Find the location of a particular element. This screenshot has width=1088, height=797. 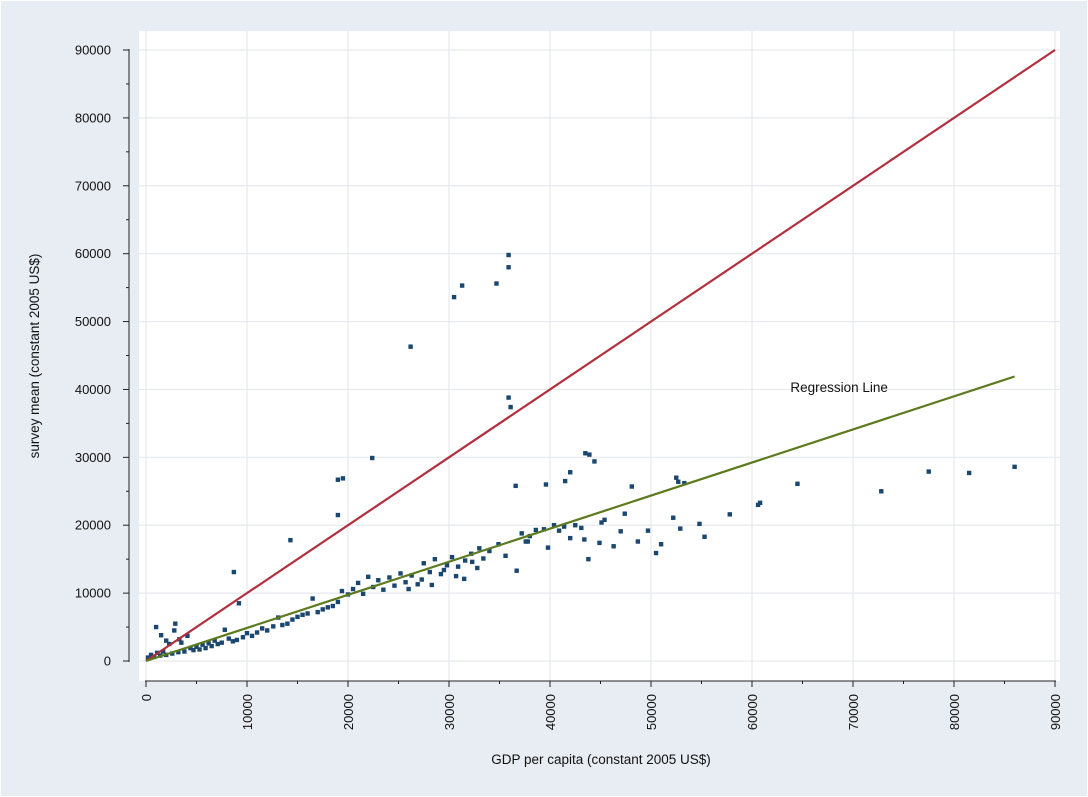

y-tick-label: 40000 is located at coordinates (93, 389).